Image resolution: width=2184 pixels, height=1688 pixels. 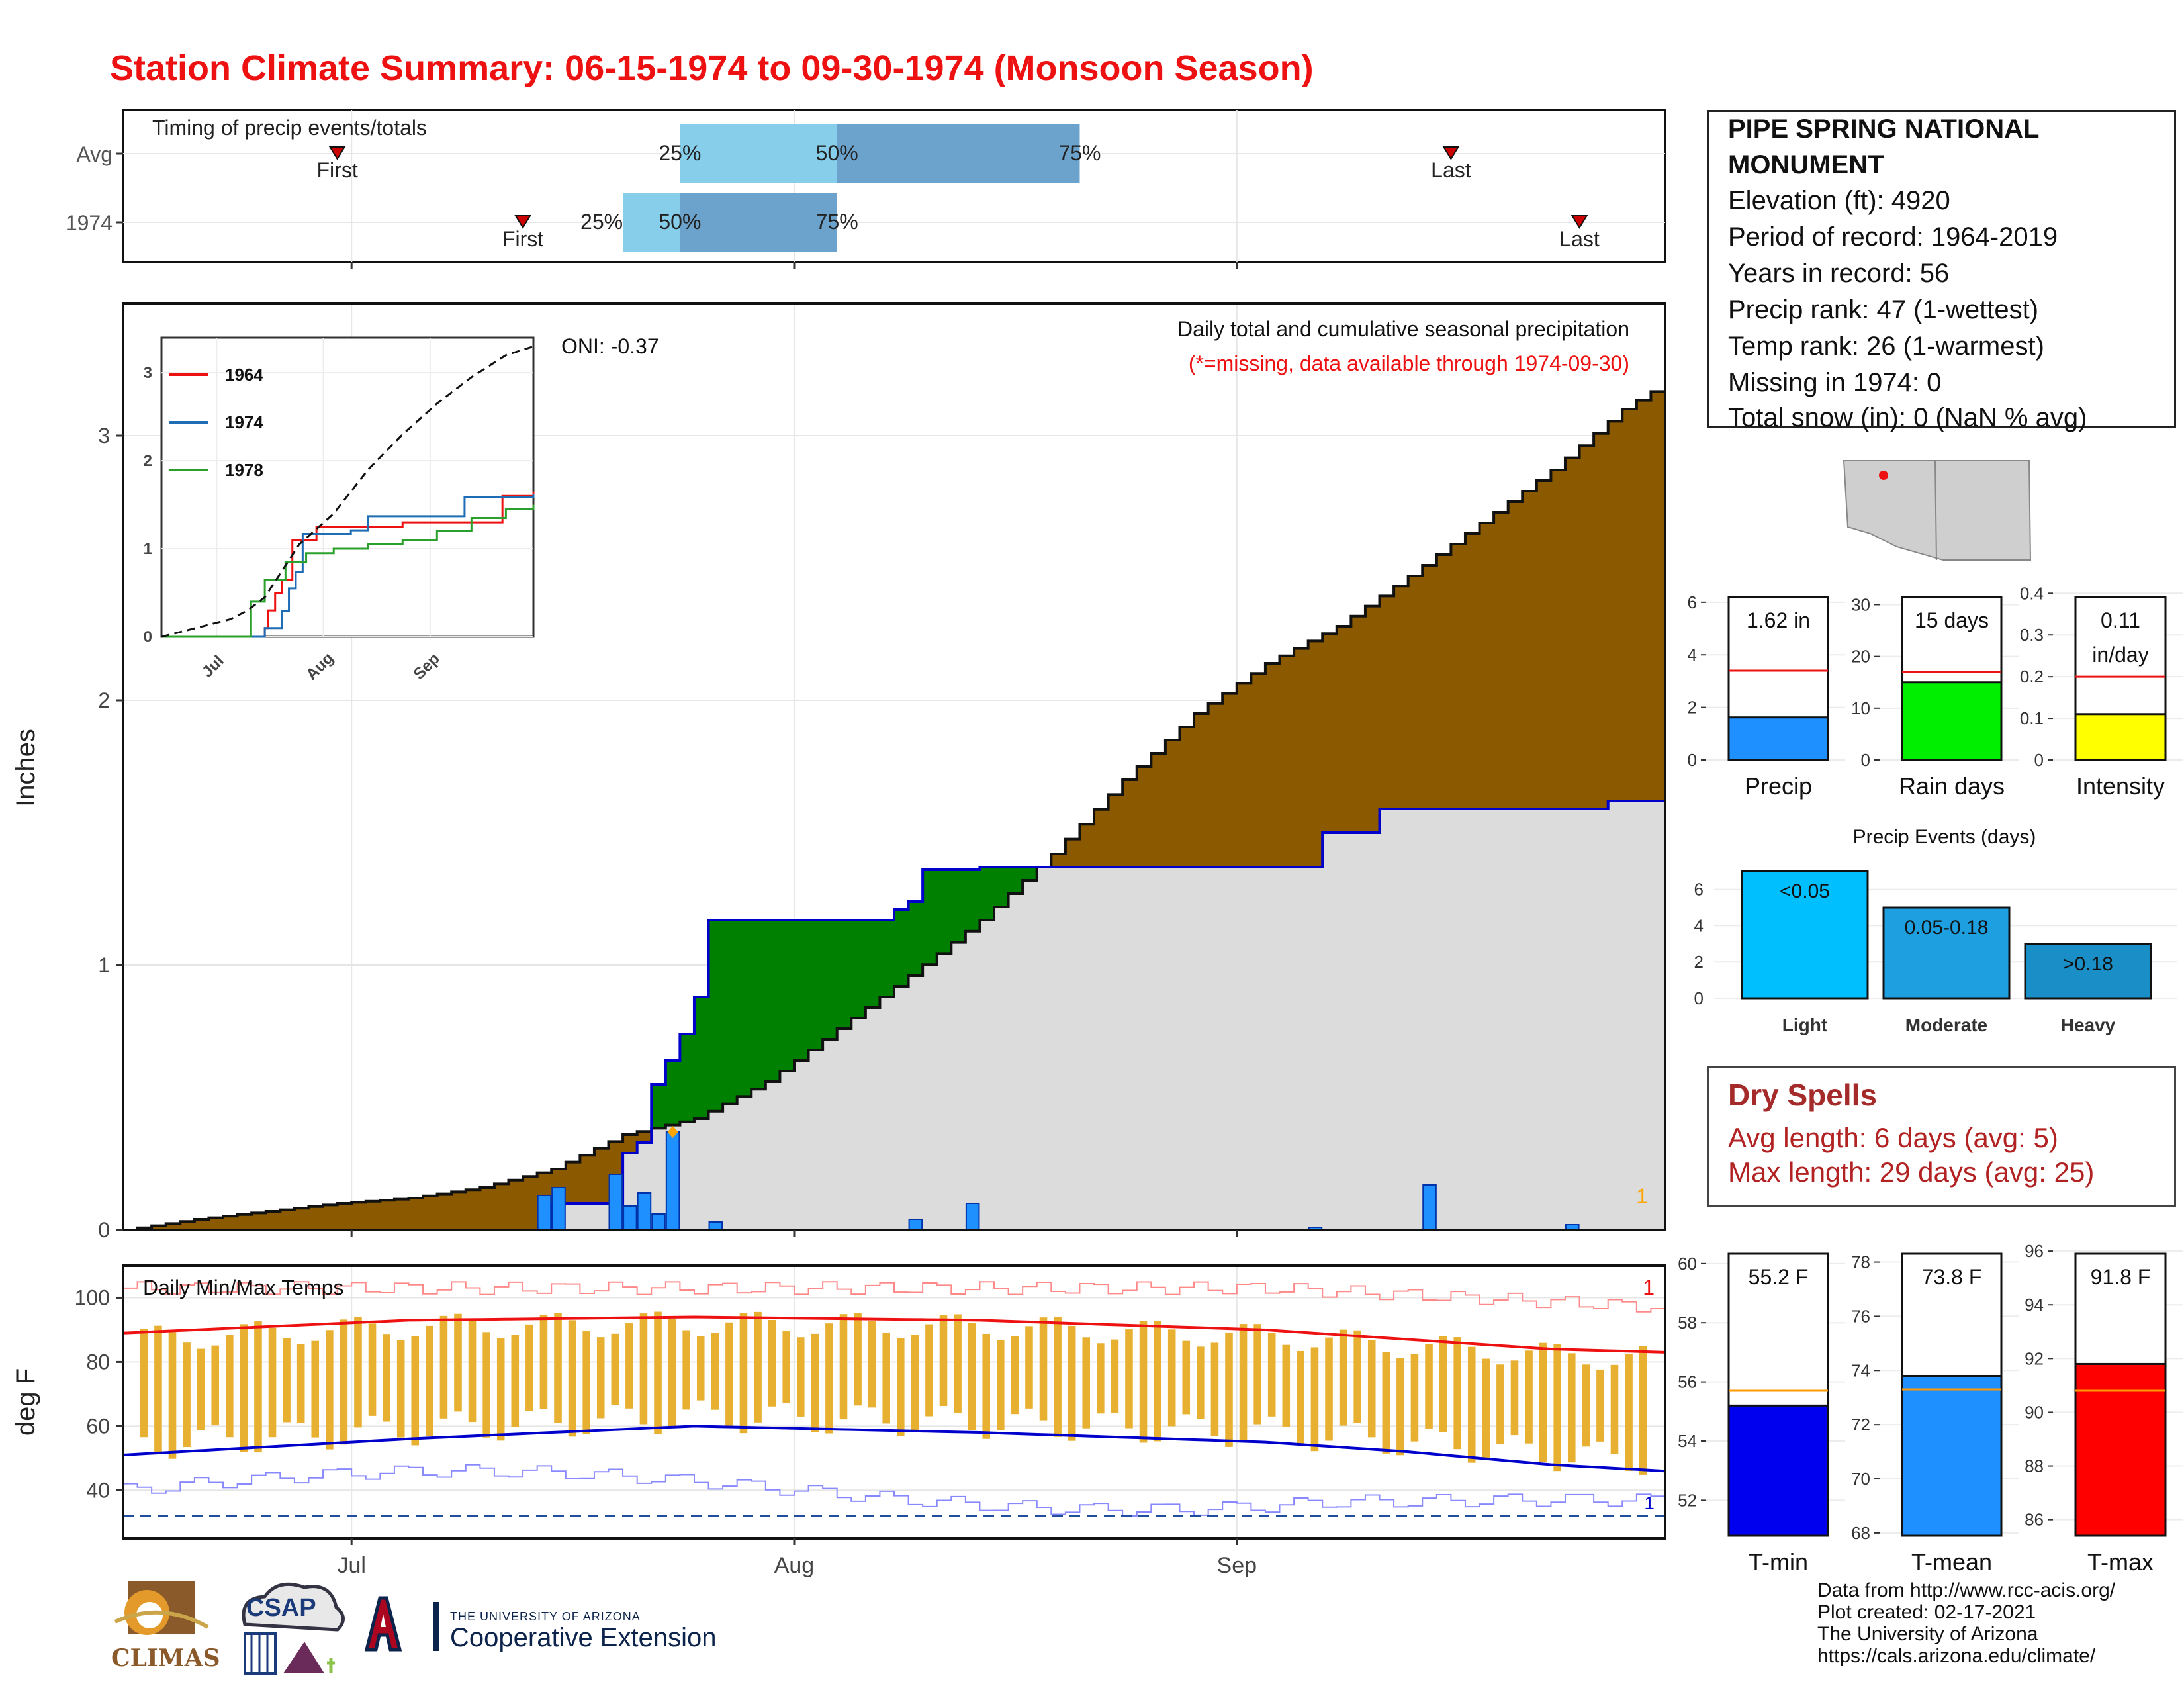 What do you see at coordinates (104, 965) in the screenshot?
I see `precip-y-tick-label: 1` at bounding box center [104, 965].